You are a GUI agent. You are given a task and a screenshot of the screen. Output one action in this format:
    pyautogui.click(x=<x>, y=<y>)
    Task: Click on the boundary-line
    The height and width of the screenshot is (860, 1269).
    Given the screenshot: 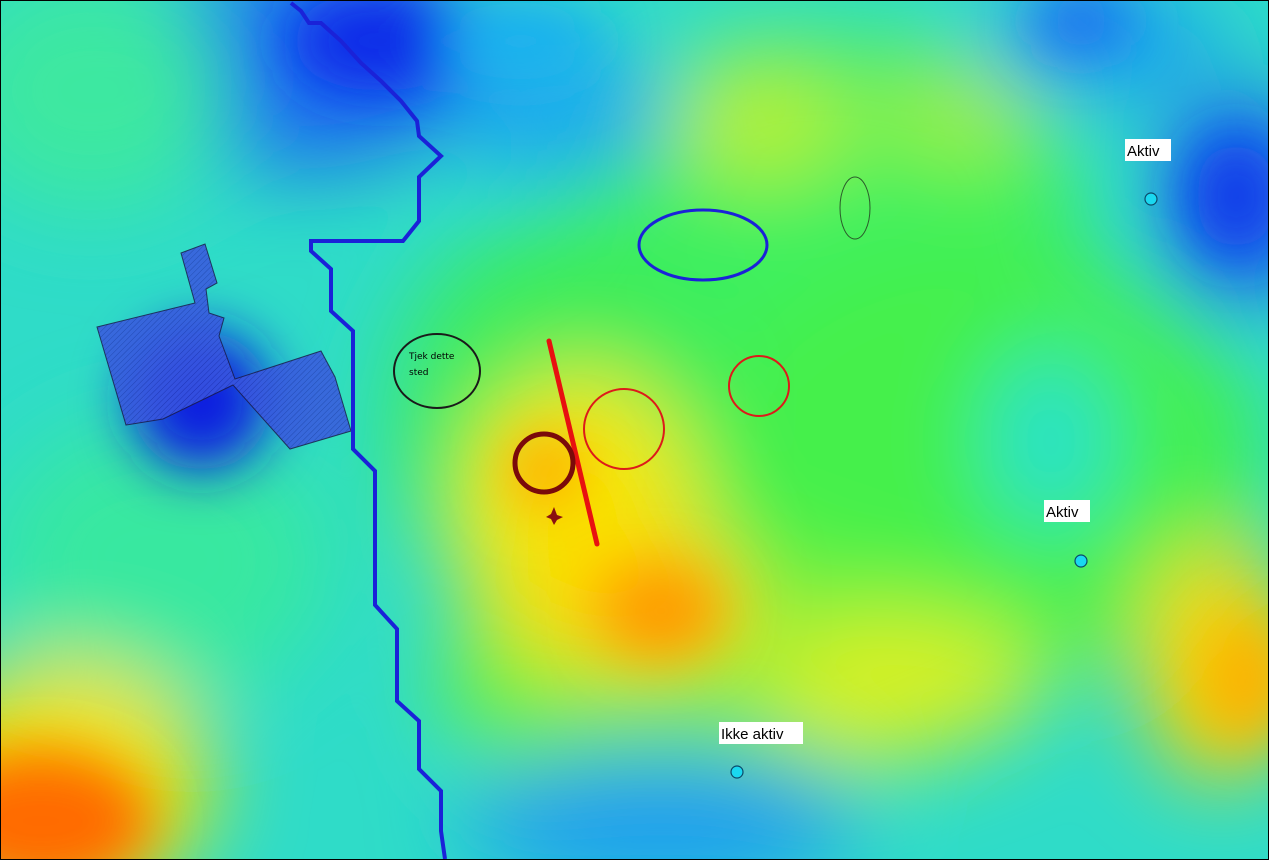 What is the action you would take?
    pyautogui.click(x=368, y=430)
    